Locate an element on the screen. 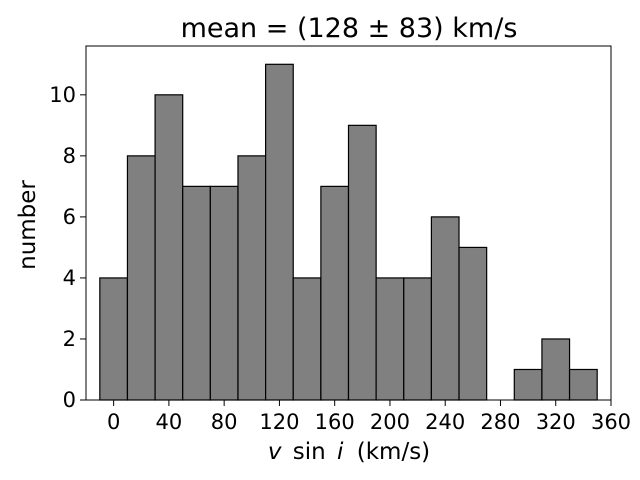 Image resolution: width=640 pixels, height=480 pixels. x-tick-label: 80 is located at coordinates (224, 422).